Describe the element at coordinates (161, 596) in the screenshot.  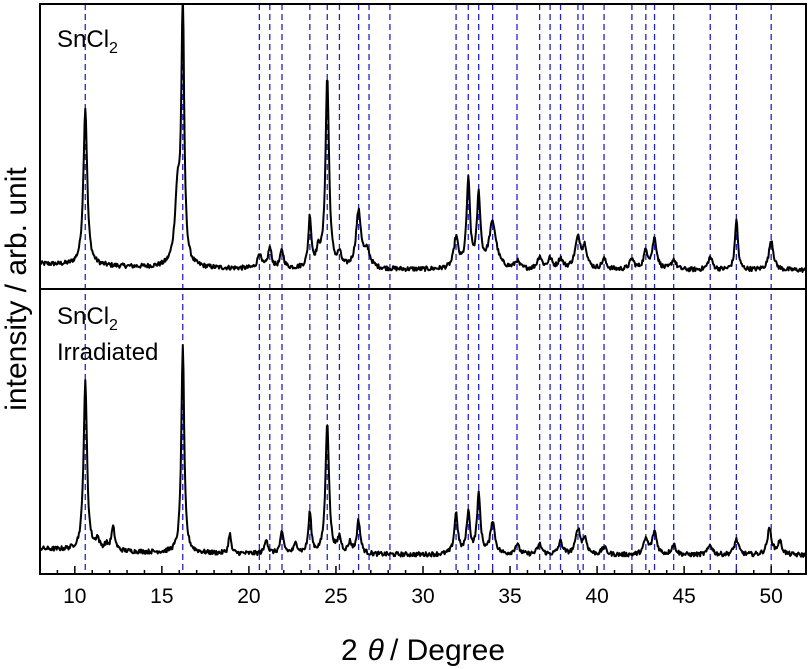
I see `x-tick-label-15: 15` at that location.